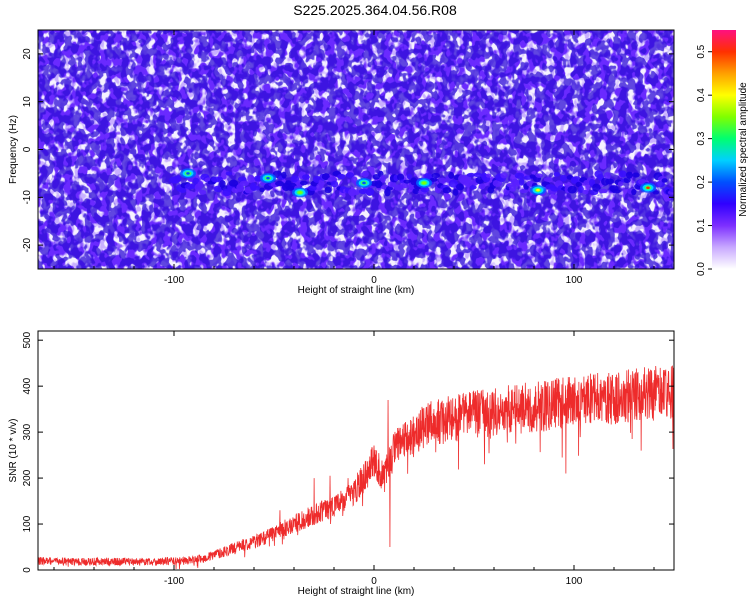  Describe the element at coordinates (418, 183) in the screenshot. I see `signal-hotspots` at that location.